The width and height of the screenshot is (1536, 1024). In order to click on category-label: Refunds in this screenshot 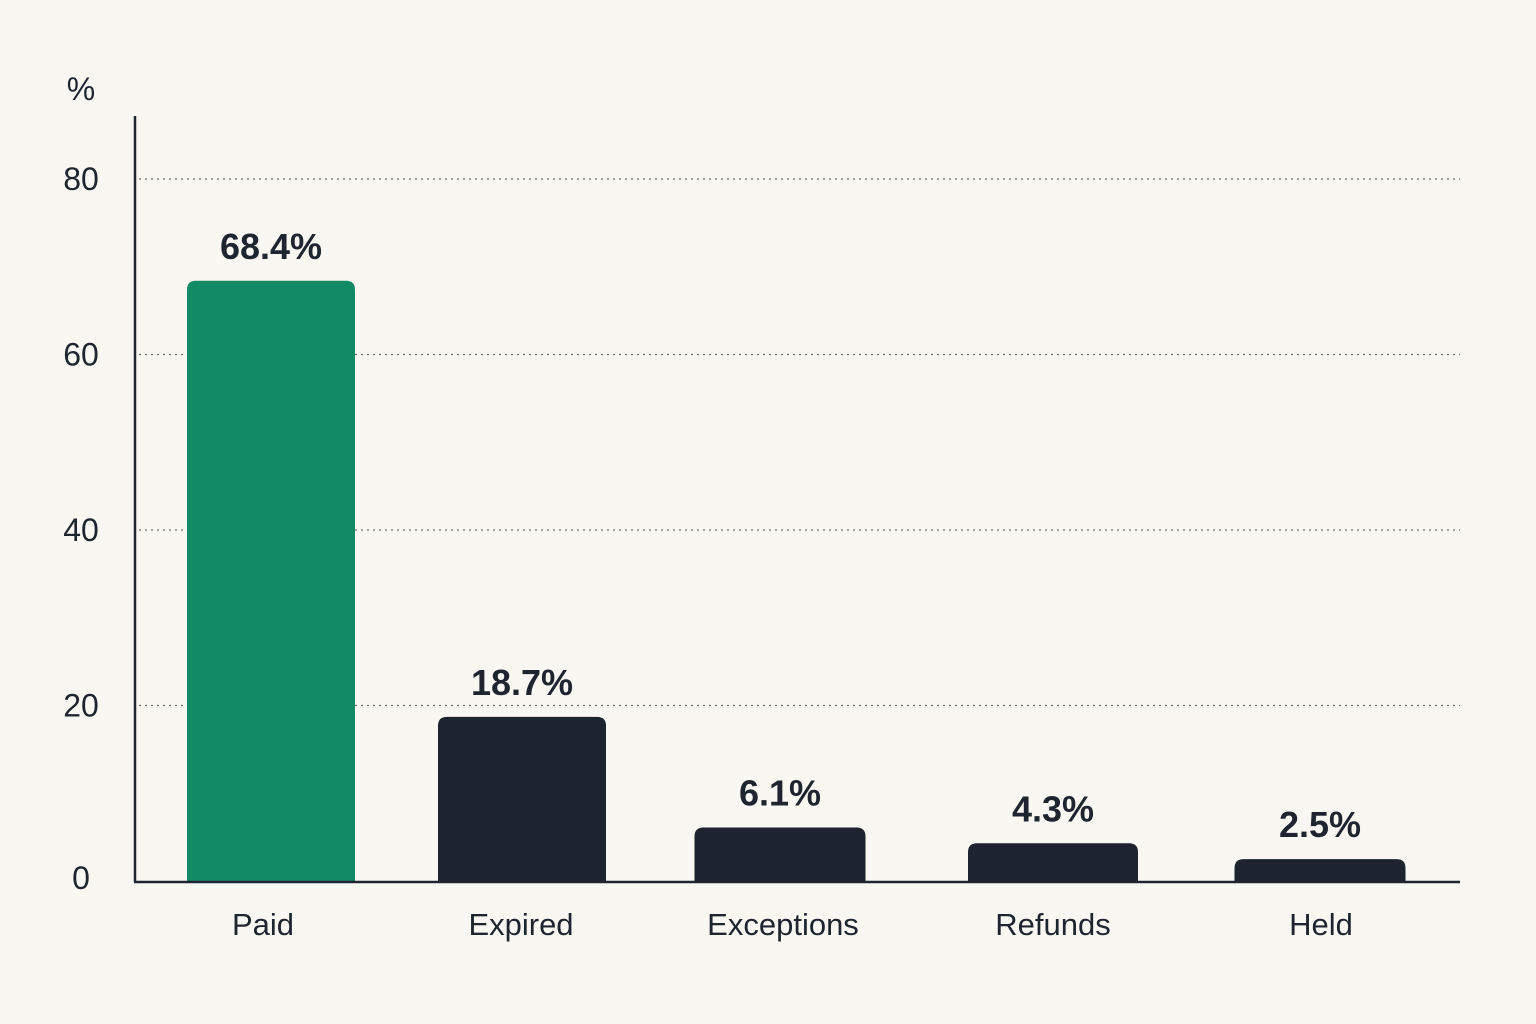, I will do `click(1052, 924)`.